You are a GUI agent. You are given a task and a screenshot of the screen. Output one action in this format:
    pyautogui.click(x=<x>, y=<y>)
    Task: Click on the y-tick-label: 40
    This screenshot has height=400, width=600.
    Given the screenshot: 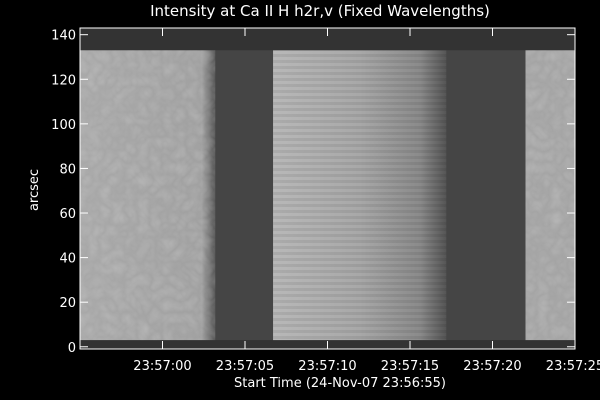 What is the action you would take?
    pyautogui.click(x=67, y=259)
    